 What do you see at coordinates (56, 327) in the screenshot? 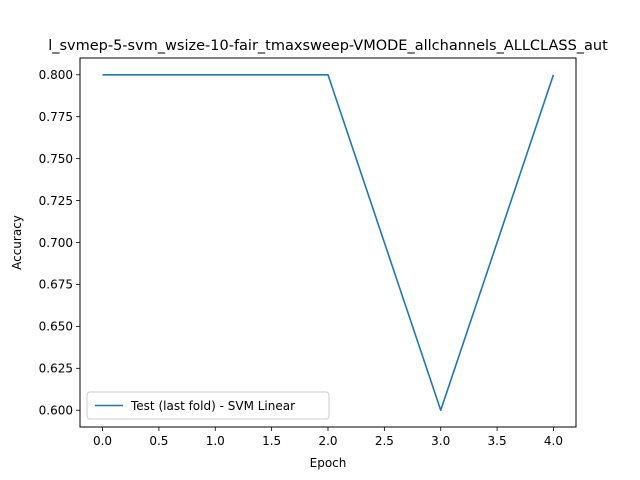
I see `y-tick-label: 0.650` at bounding box center [56, 327].